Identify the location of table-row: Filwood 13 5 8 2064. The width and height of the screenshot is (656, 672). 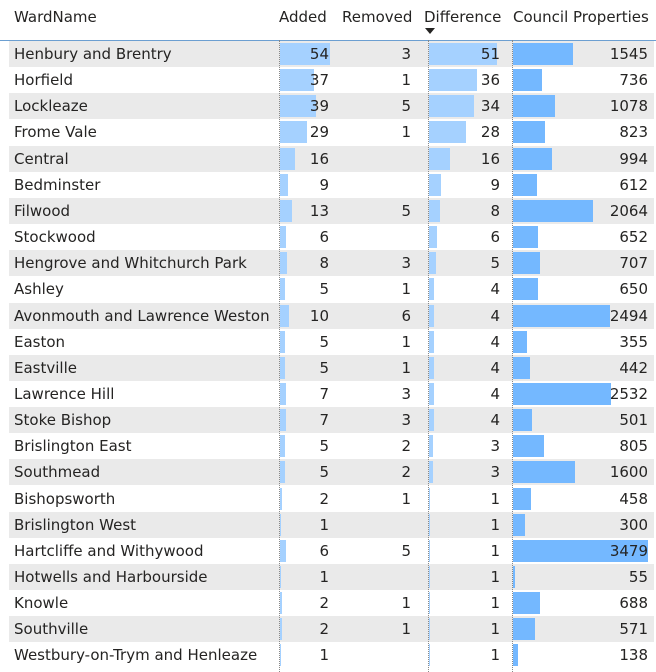
(331, 210).